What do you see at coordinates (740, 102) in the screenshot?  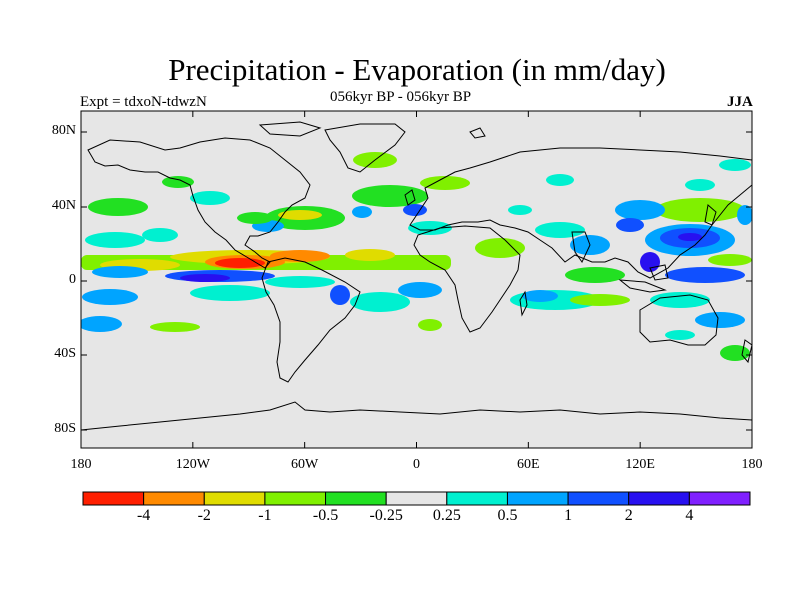 I see `season-label: JJA` at bounding box center [740, 102].